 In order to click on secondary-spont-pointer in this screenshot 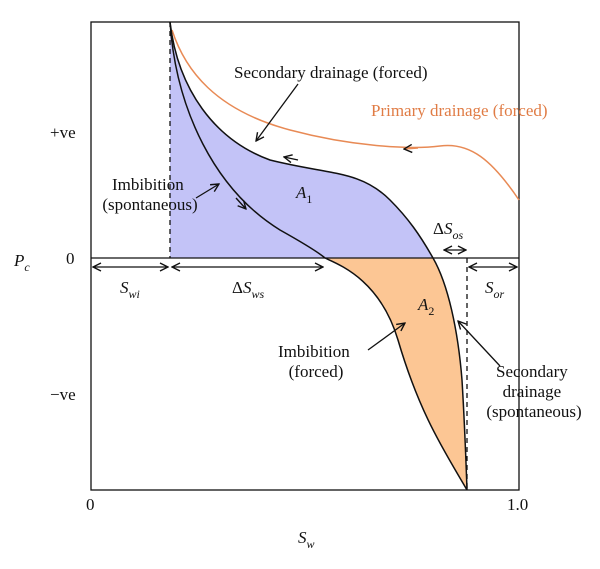, I will do `click(479, 344)`.